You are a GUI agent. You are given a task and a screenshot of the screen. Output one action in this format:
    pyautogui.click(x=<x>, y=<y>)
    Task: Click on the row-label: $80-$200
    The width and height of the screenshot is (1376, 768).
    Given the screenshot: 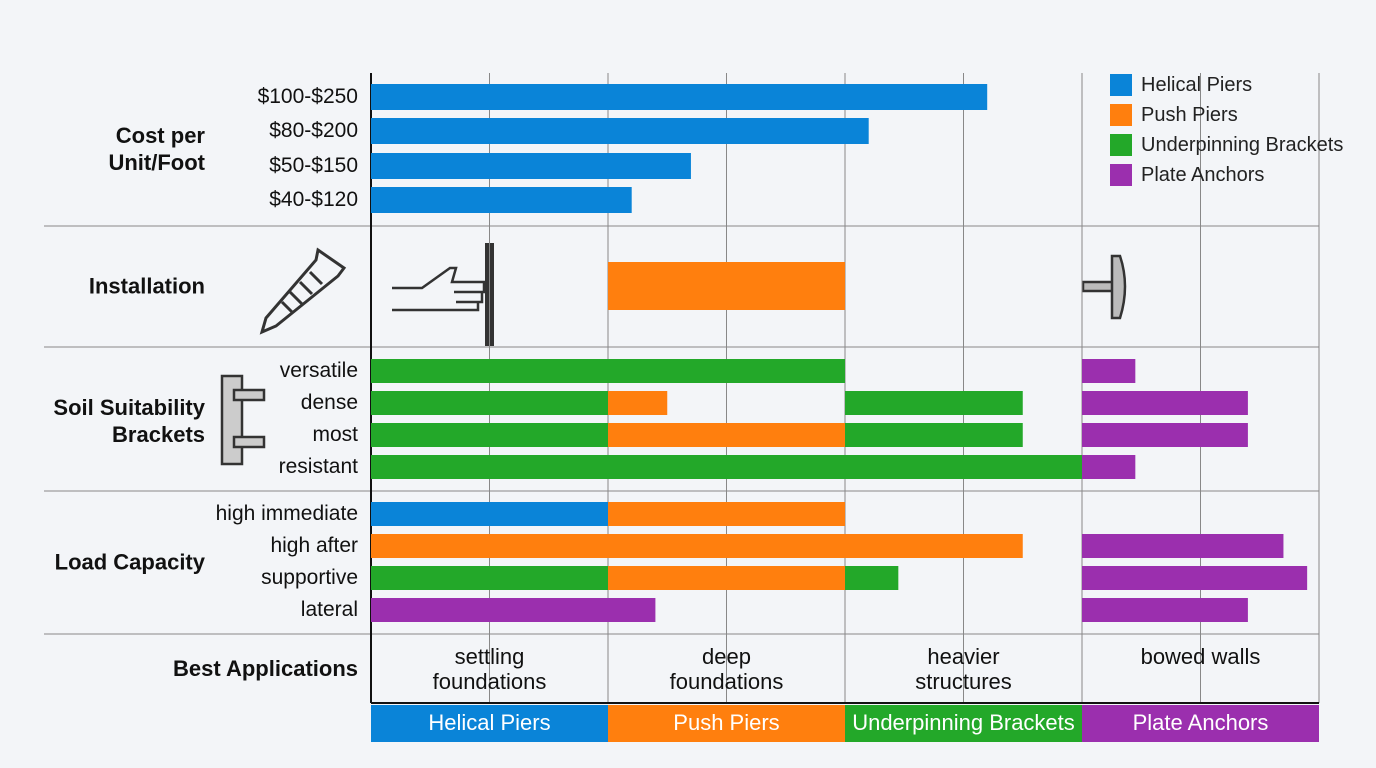 What is the action you would take?
    pyautogui.click(x=313, y=130)
    